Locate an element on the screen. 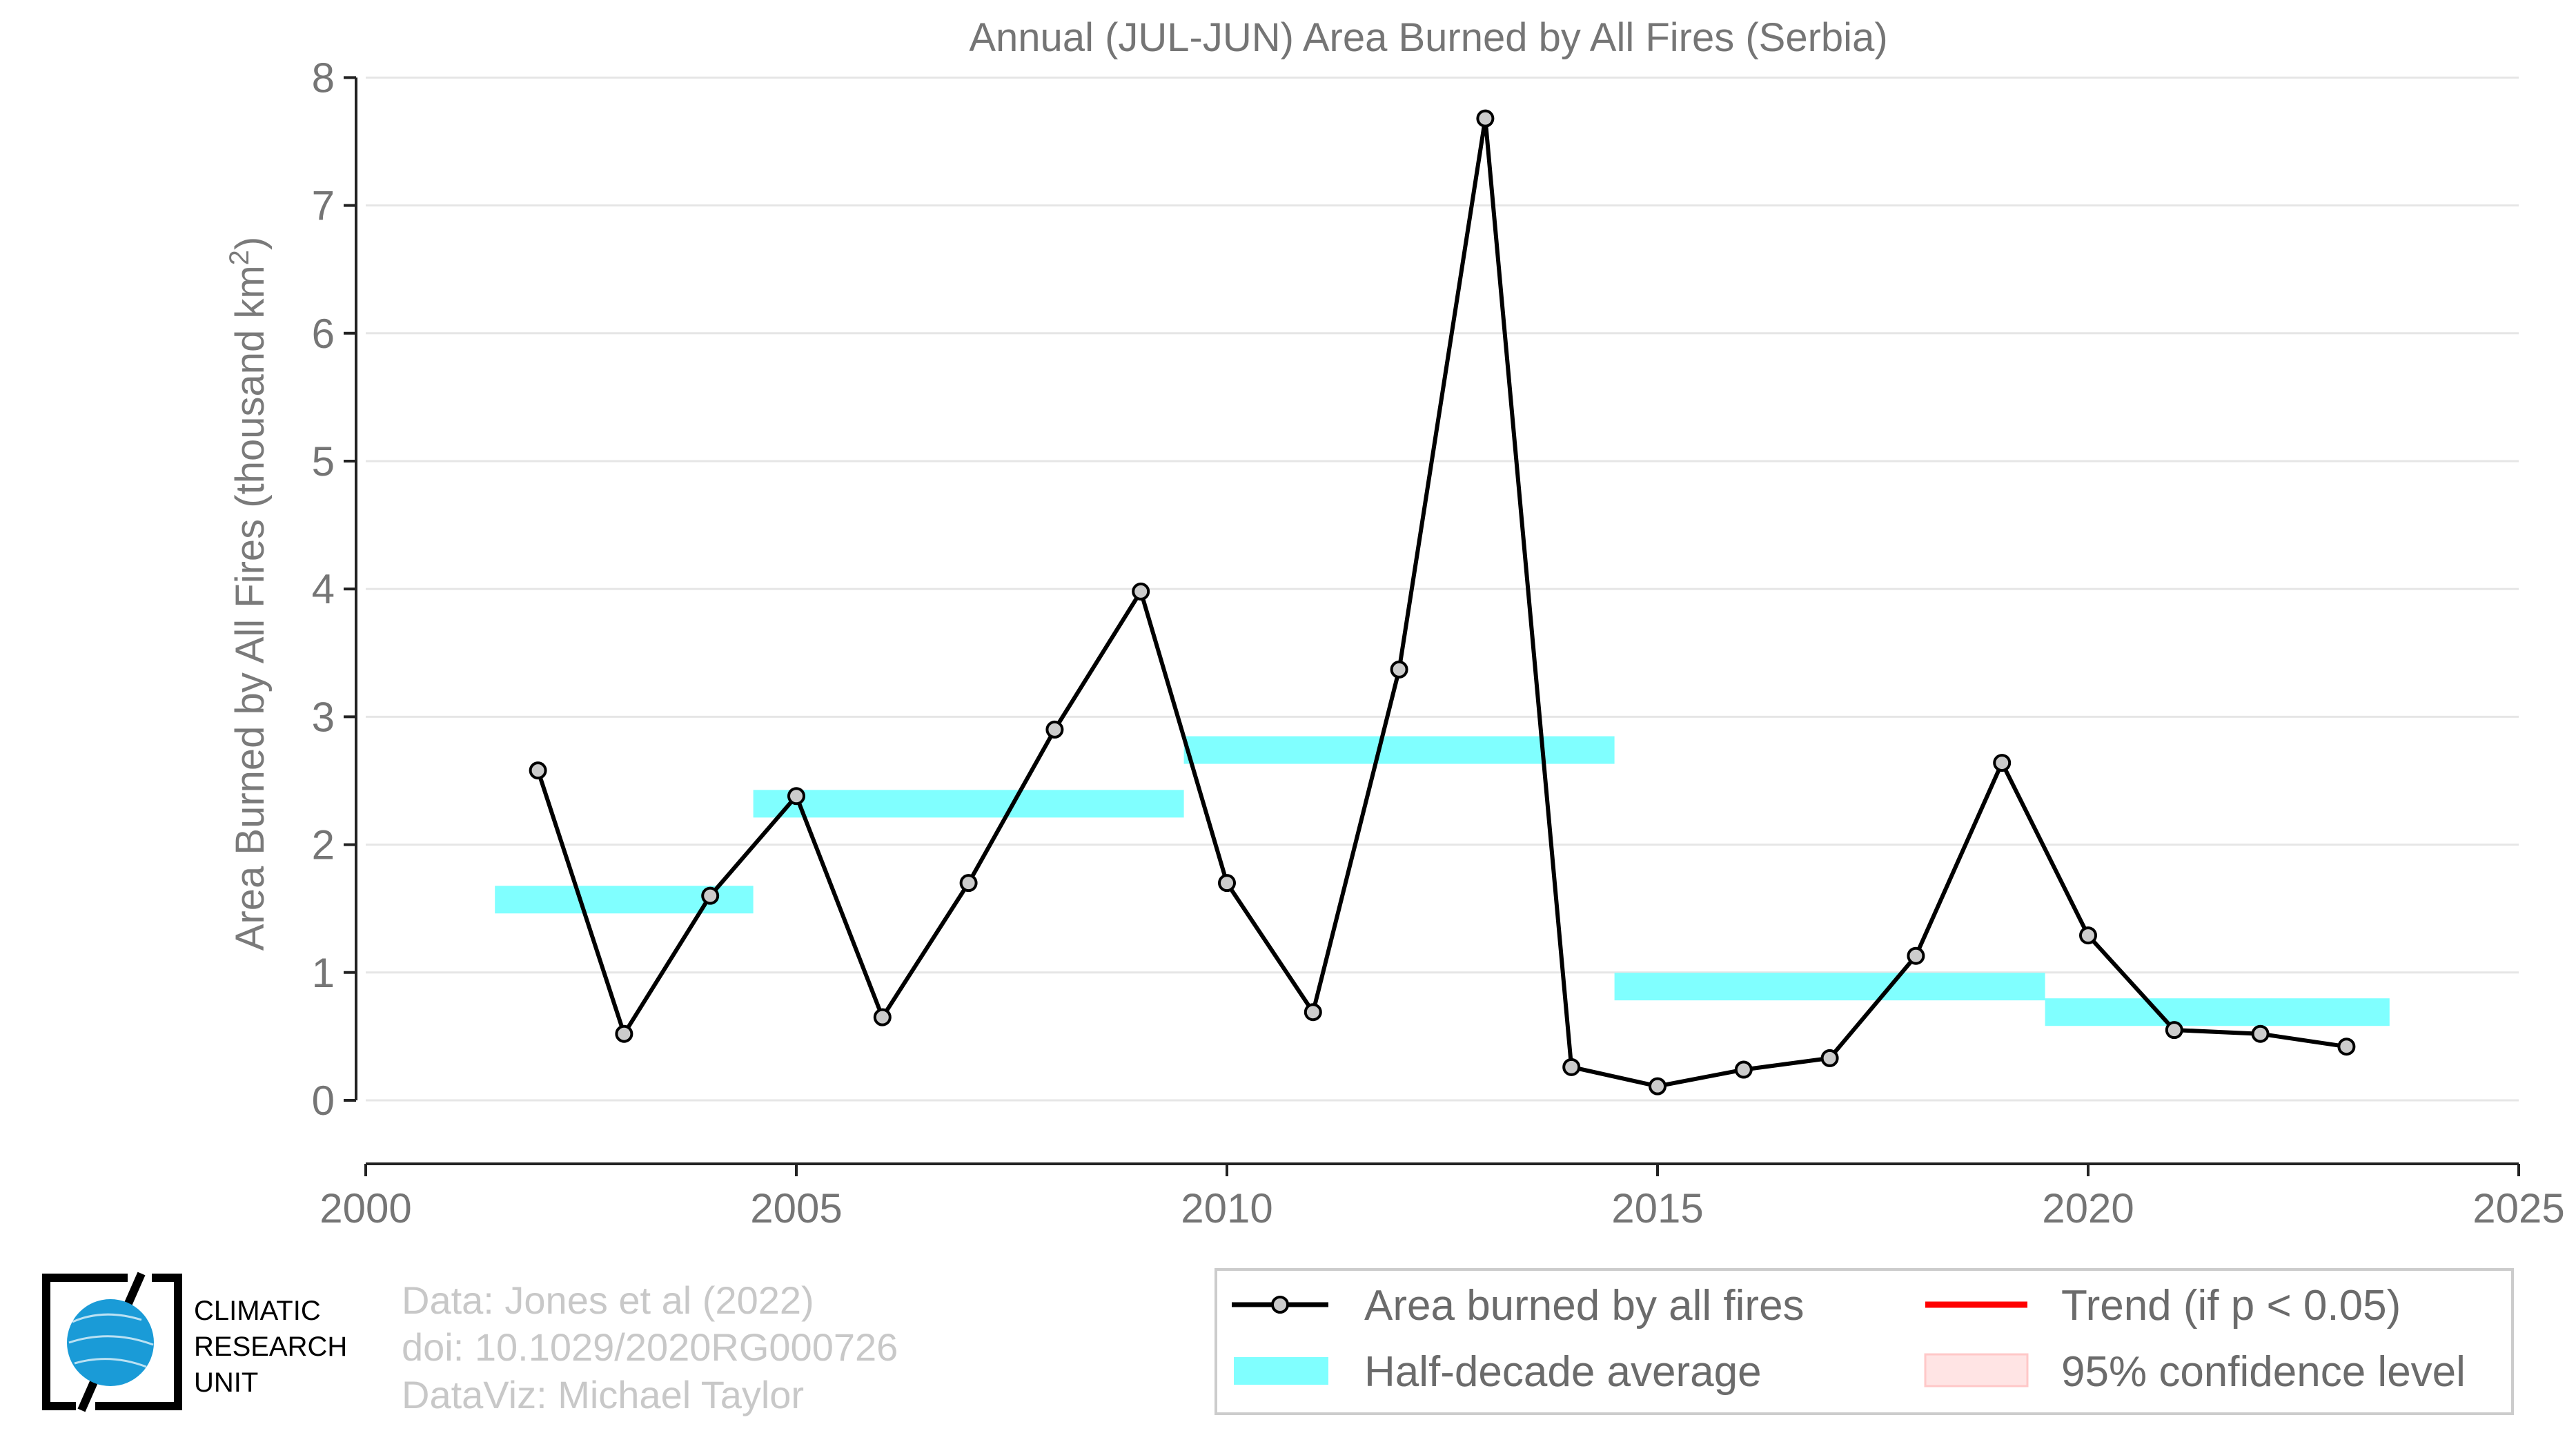 Image resolution: width=2576 pixels, height=1451 pixels. y-tick-label: 0 is located at coordinates (323, 1101).